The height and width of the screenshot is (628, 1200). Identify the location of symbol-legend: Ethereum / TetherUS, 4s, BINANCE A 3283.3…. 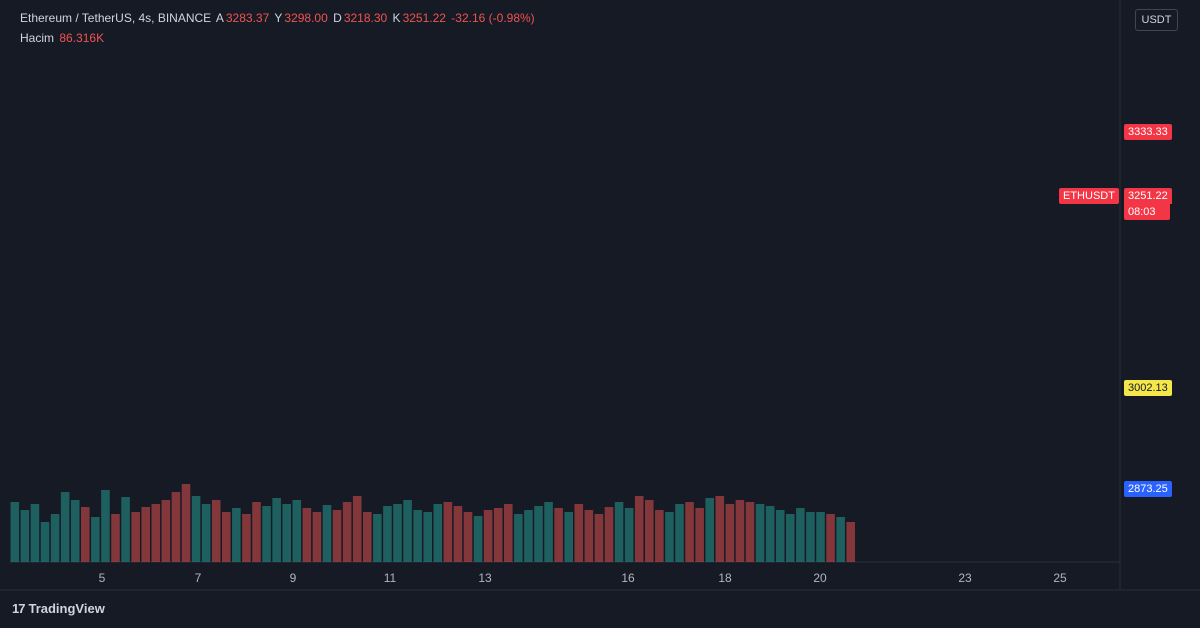
(278, 18).